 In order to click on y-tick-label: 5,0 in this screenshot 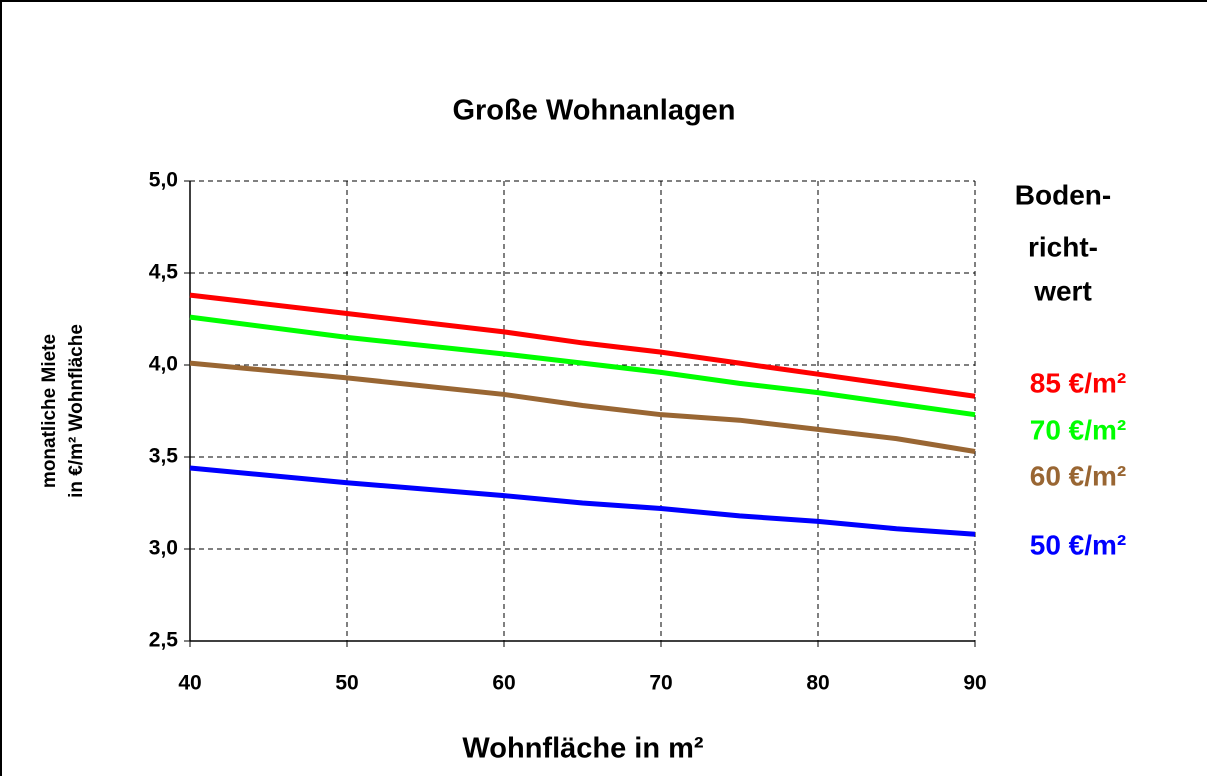, I will do `click(163, 180)`.